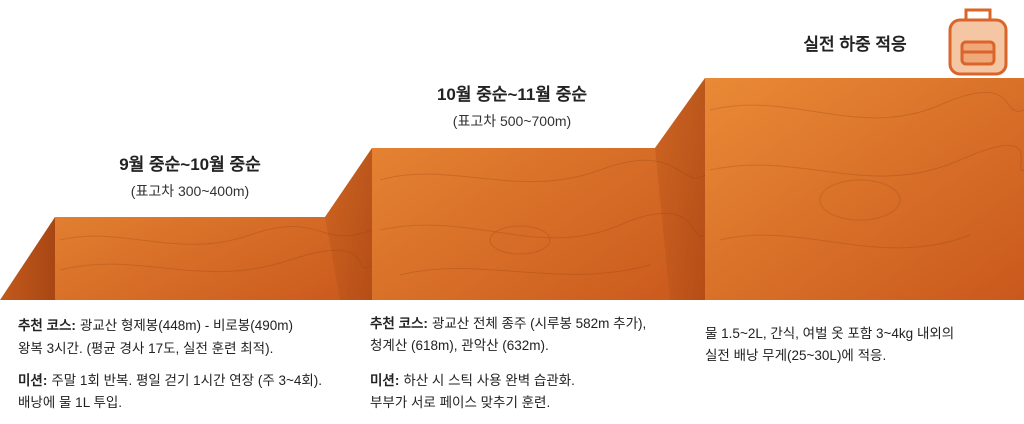 The width and height of the screenshot is (1024, 424). What do you see at coordinates (190, 164) in the screenshot?
I see `step-title: 9월 중순~10월 중순` at bounding box center [190, 164].